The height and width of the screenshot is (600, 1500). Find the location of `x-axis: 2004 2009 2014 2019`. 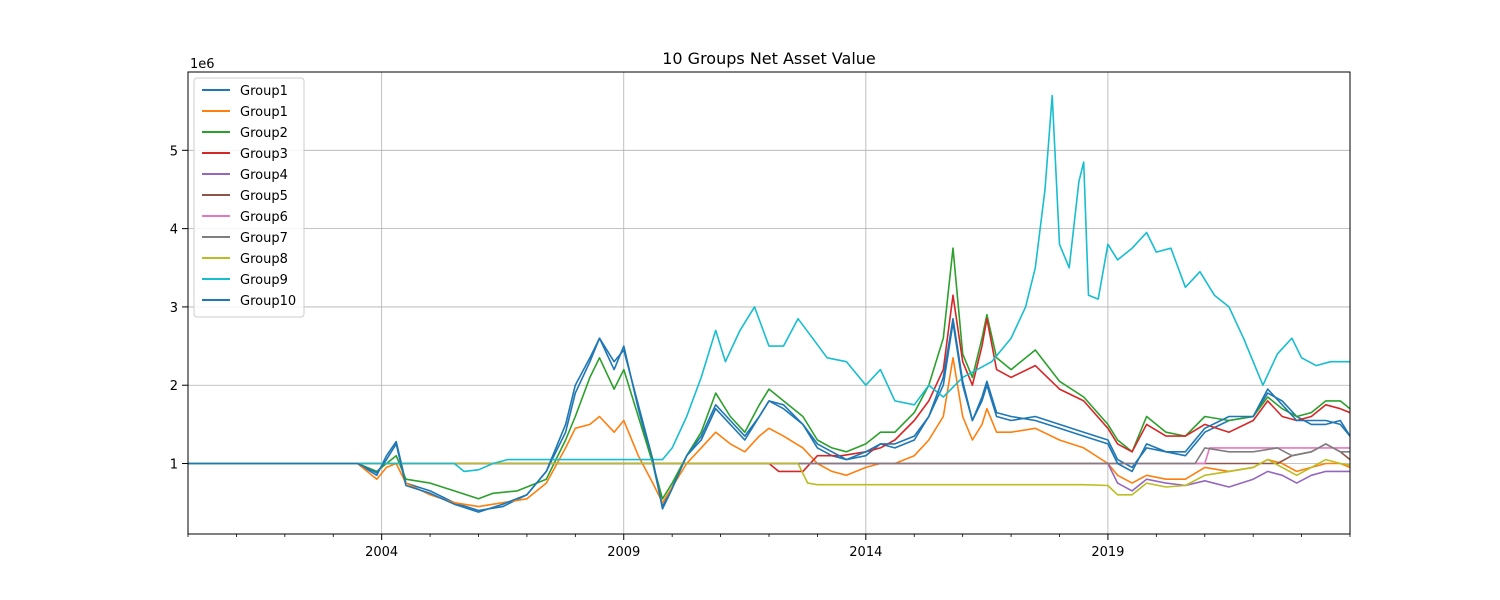

x-axis: 2004 2009 2014 2019 is located at coordinates (769, 547).